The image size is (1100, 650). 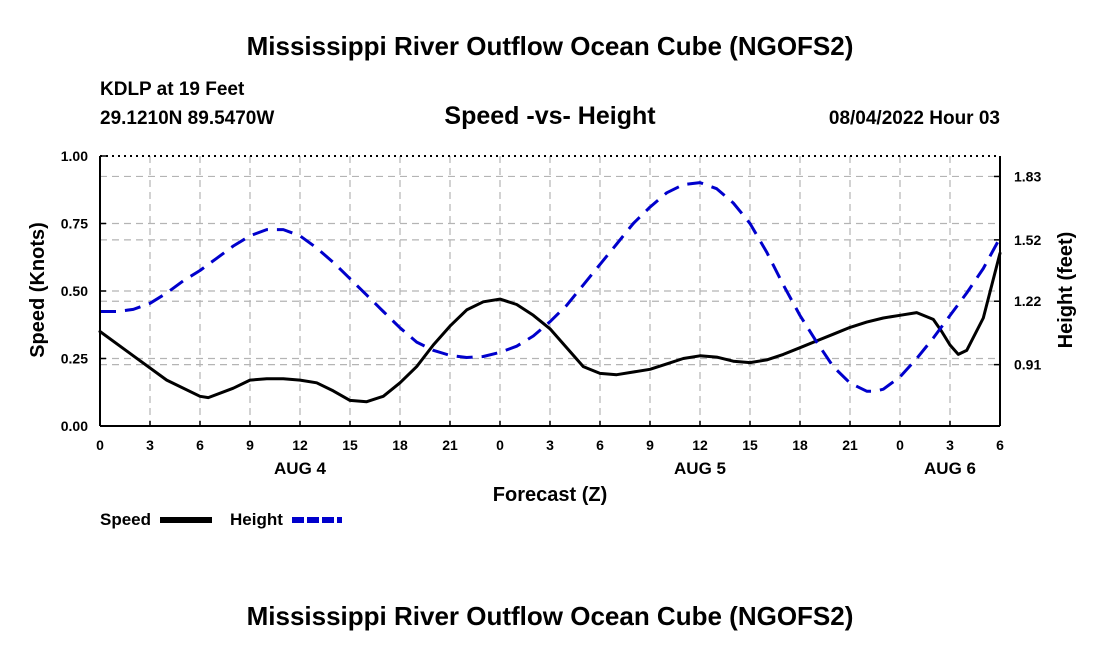 I want to click on x-date-label: AUG 4, so click(x=300, y=468).